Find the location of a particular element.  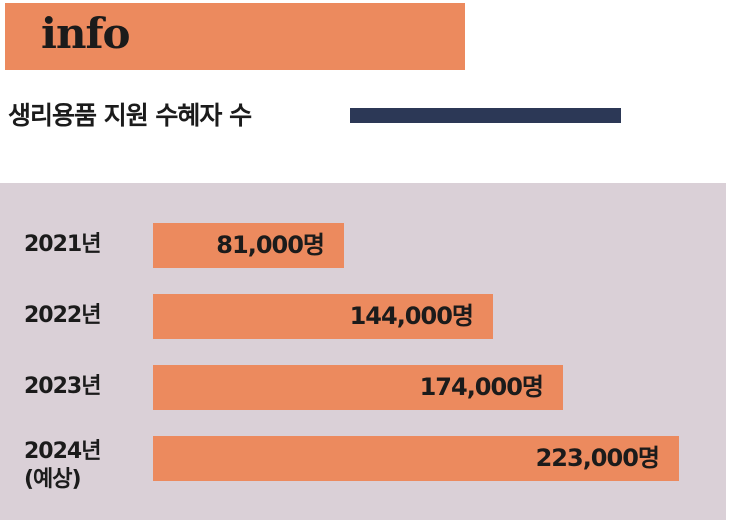

bar-value-label: 144,000명 is located at coordinates (411, 316).